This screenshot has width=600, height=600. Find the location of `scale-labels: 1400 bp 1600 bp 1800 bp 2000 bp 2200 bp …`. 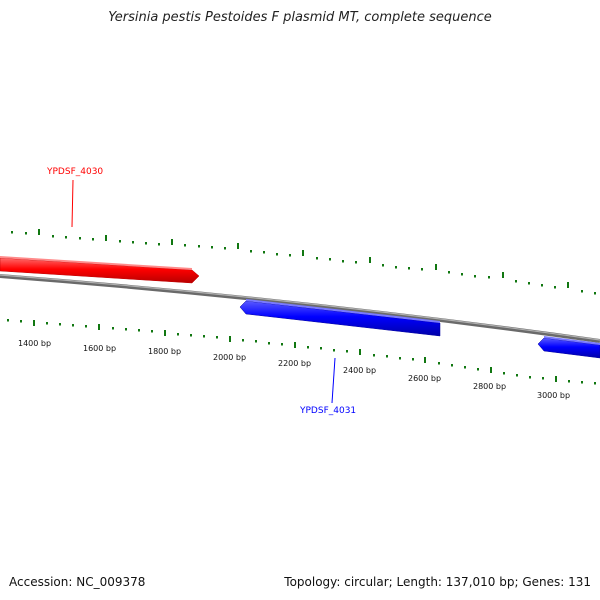

scale-labels: 1400 bp 1600 bp 1800 bp 2000 bp 2200 bp … is located at coordinates (294, 369).